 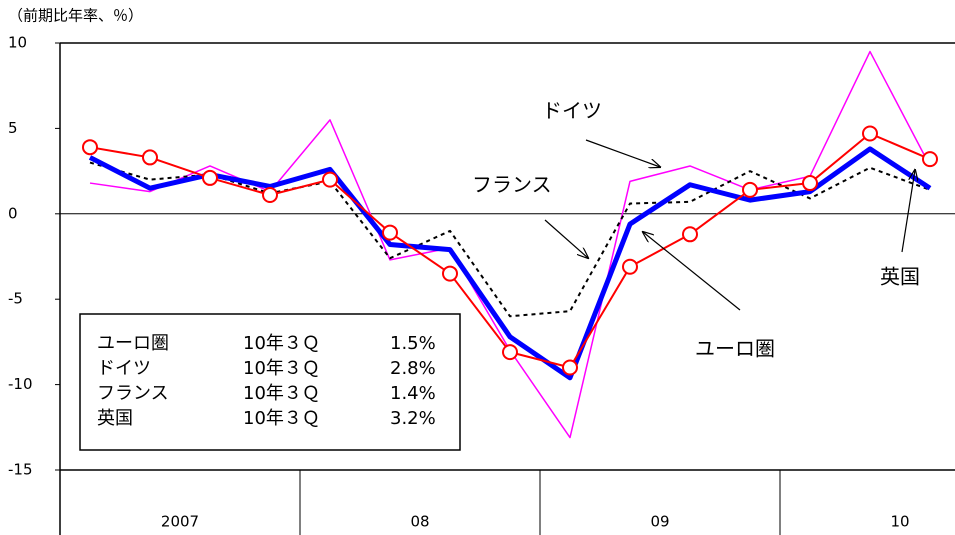 What do you see at coordinates (133, 393) in the screenshot?
I see `legend-cell: フランス` at bounding box center [133, 393].